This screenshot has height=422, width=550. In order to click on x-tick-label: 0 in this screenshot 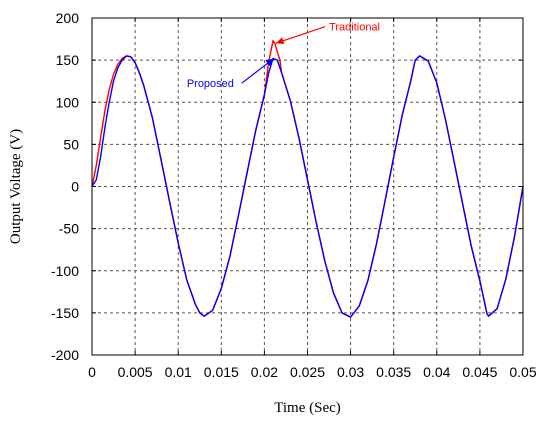, I will do `click(92, 372)`.